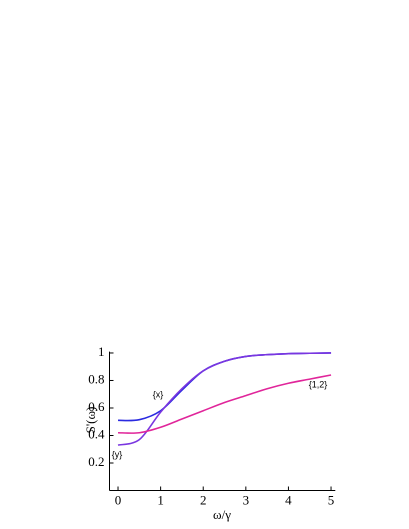 The width and height of the screenshot is (409, 529). What do you see at coordinates (160, 499) in the screenshot?
I see `x-tick-label: 1` at bounding box center [160, 499].